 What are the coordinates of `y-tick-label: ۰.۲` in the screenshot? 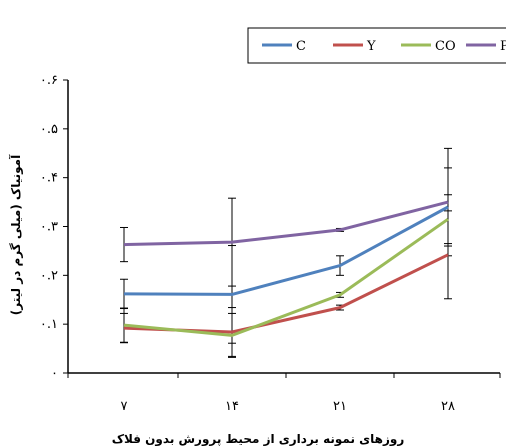 It's located at (49, 275).